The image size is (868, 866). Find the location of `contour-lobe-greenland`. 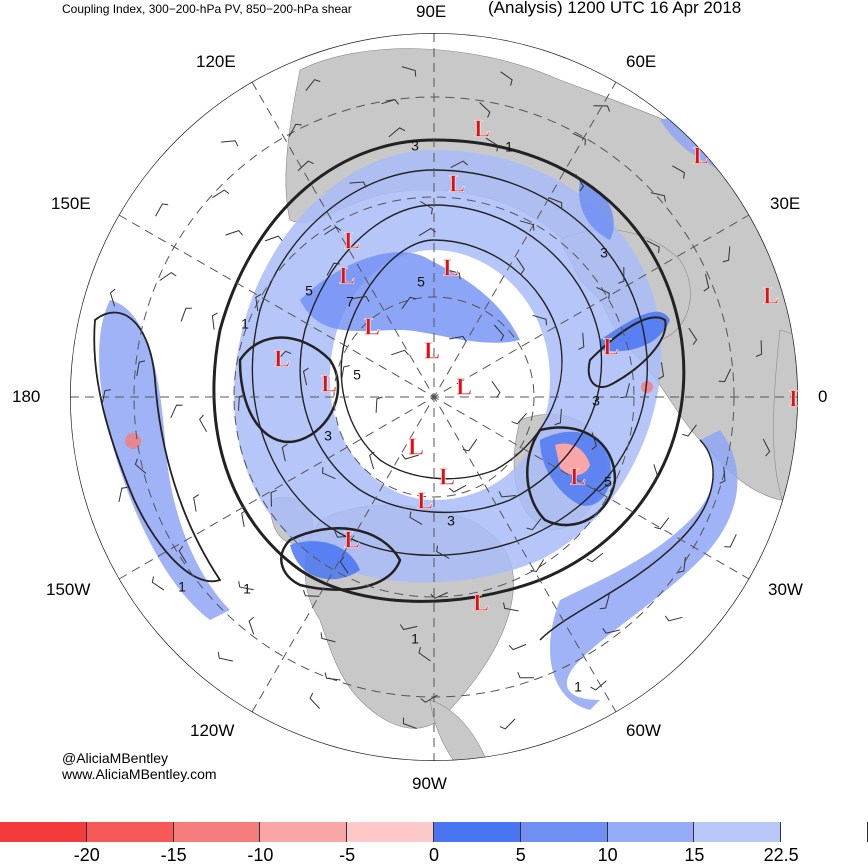

contour-lobe-greenland is located at coordinates (571, 476).